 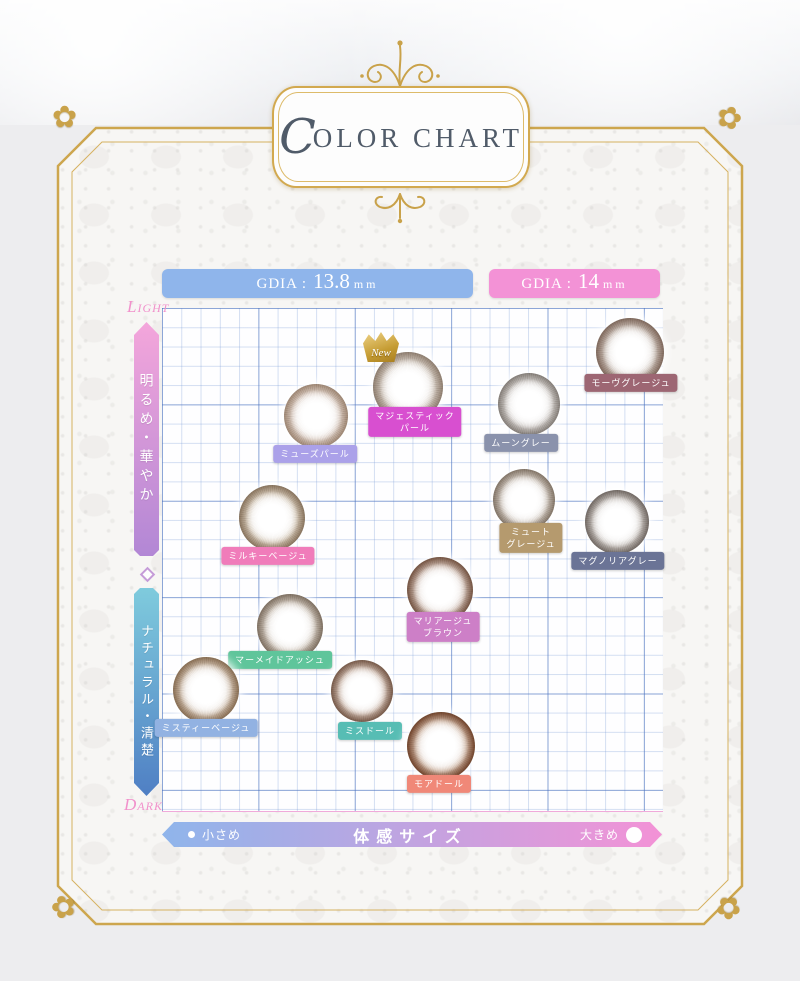 I want to click on lens-label-line: ミスドール, so click(x=370, y=730).